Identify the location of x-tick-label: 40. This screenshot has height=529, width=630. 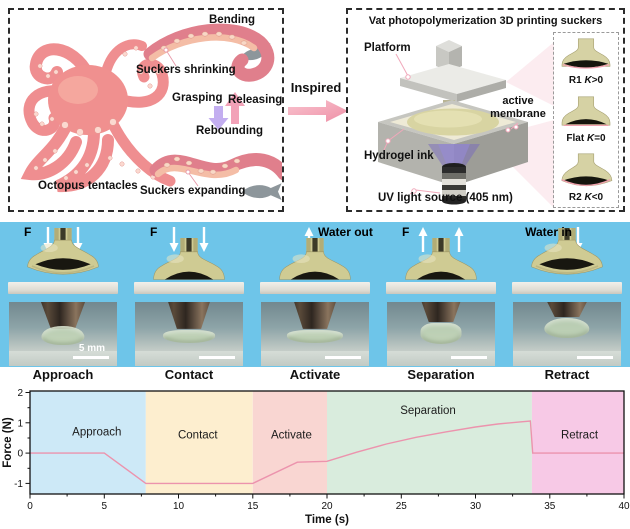
(624, 506).